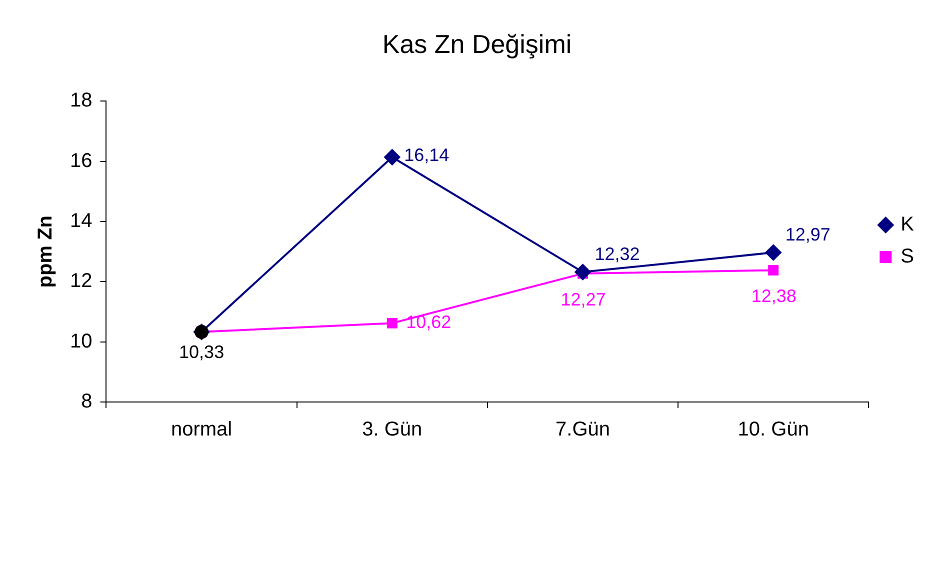  Describe the element at coordinates (477, 43) in the screenshot. I see `chart-title: Kas Zn Değişimi` at that location.